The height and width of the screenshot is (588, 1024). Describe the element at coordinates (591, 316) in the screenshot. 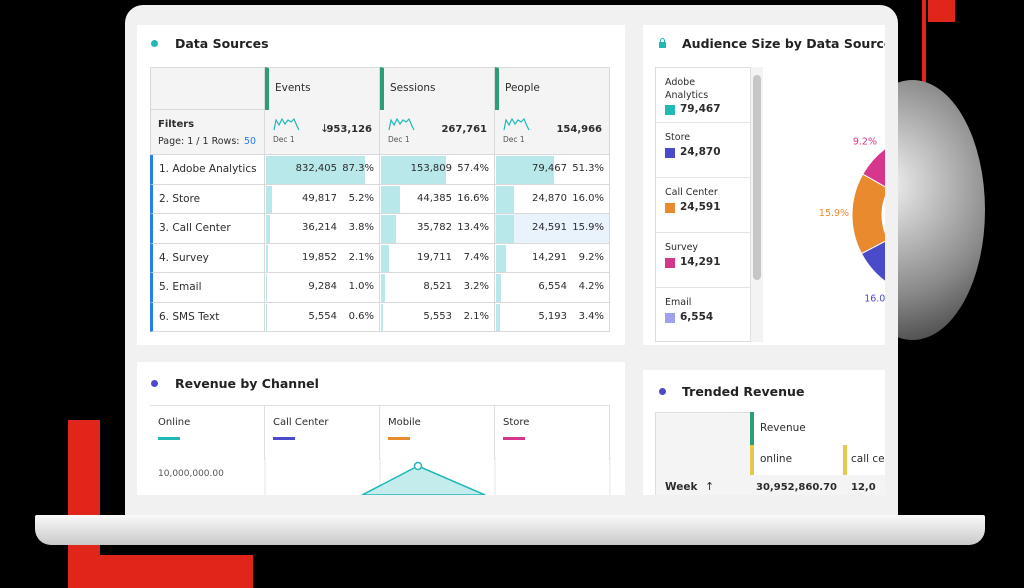

I see `share-label: 3.4%` at that location.